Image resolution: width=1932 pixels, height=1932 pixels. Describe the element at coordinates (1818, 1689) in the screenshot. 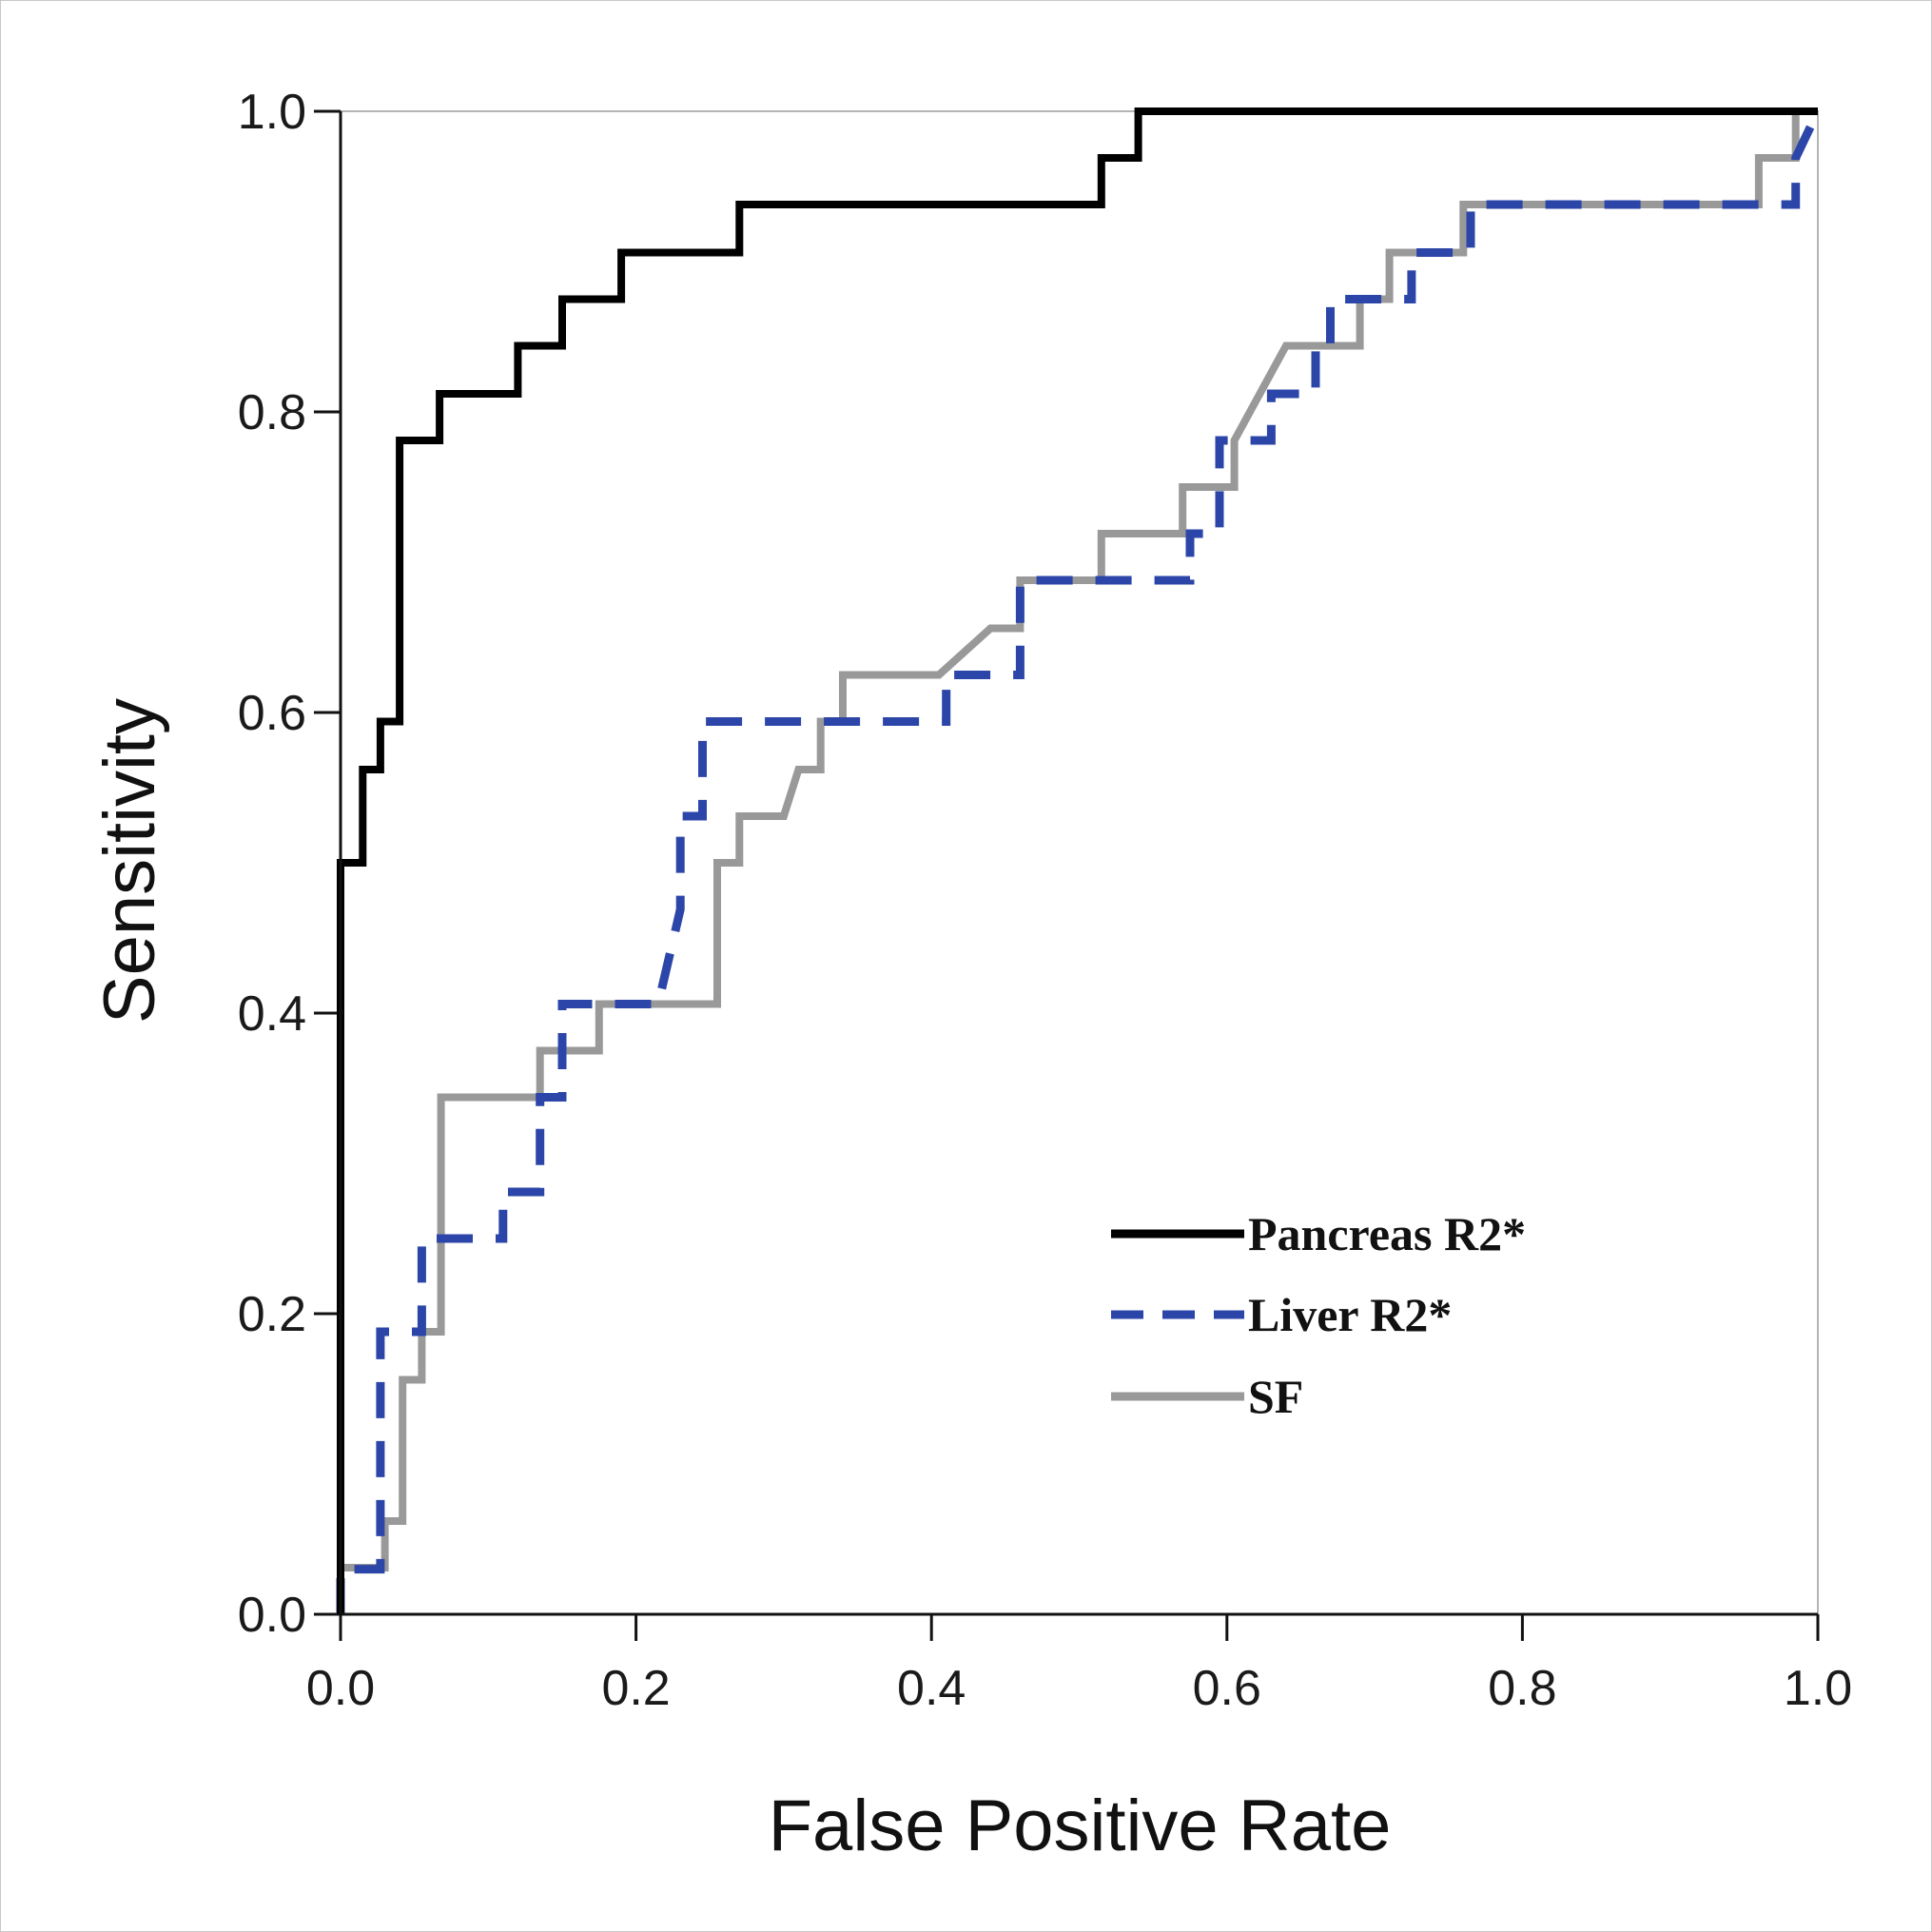

I see `x-tick-label: 1.0` at that location.